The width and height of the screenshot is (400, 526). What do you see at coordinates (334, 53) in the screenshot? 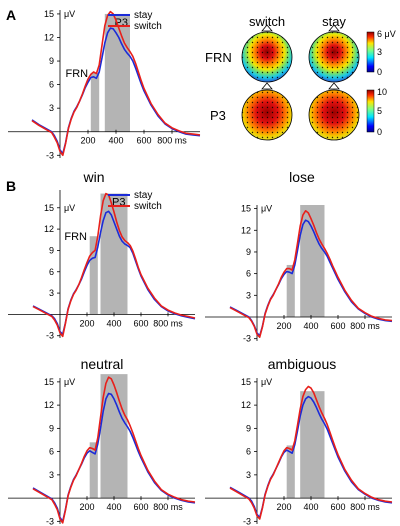
I see `topo-map-frn-stay` at bounding box center [334, 53].